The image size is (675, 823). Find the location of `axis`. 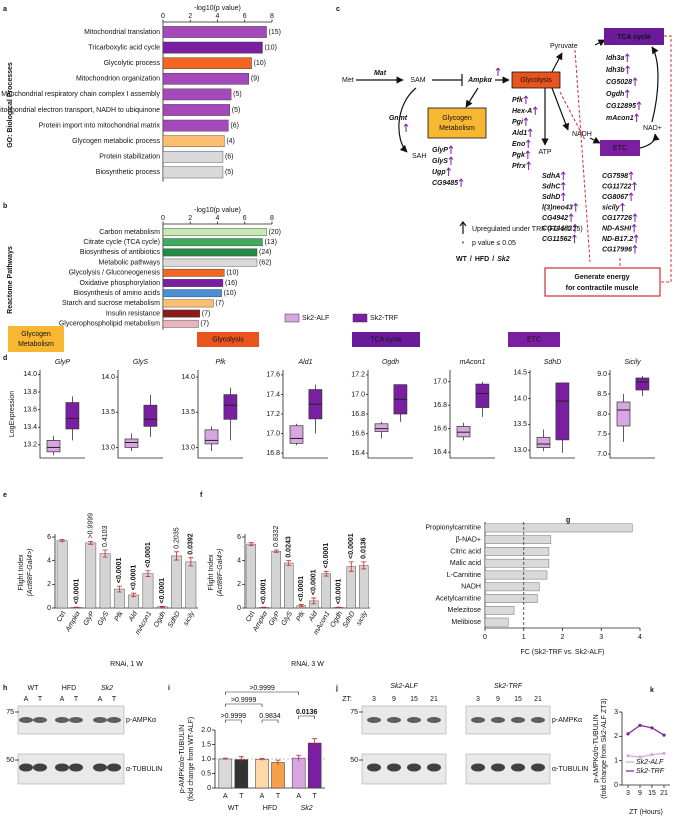

axis is located at coordinates (305, 414).